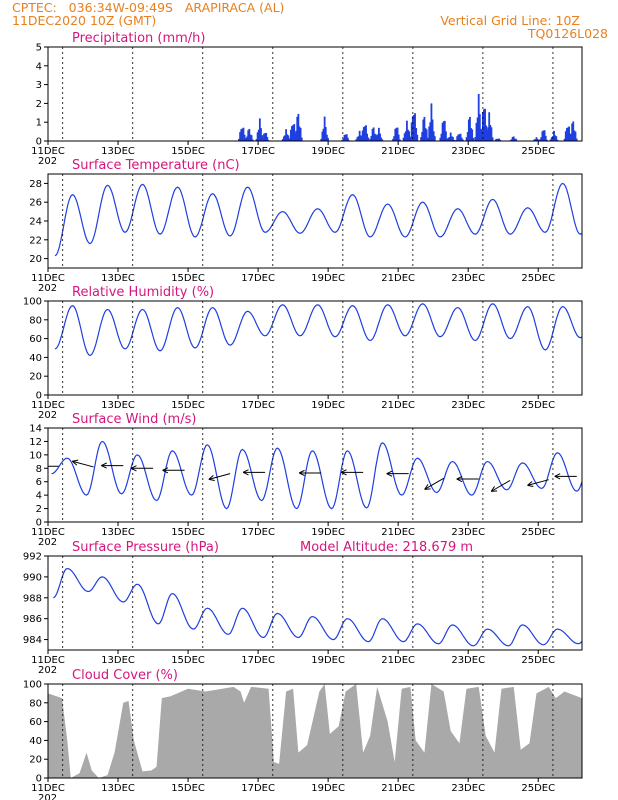  What do you see at coordinates (188, 278) in the screenshot?
I see `x-tick-label: 15DEC` at bounding box center [188, 278].